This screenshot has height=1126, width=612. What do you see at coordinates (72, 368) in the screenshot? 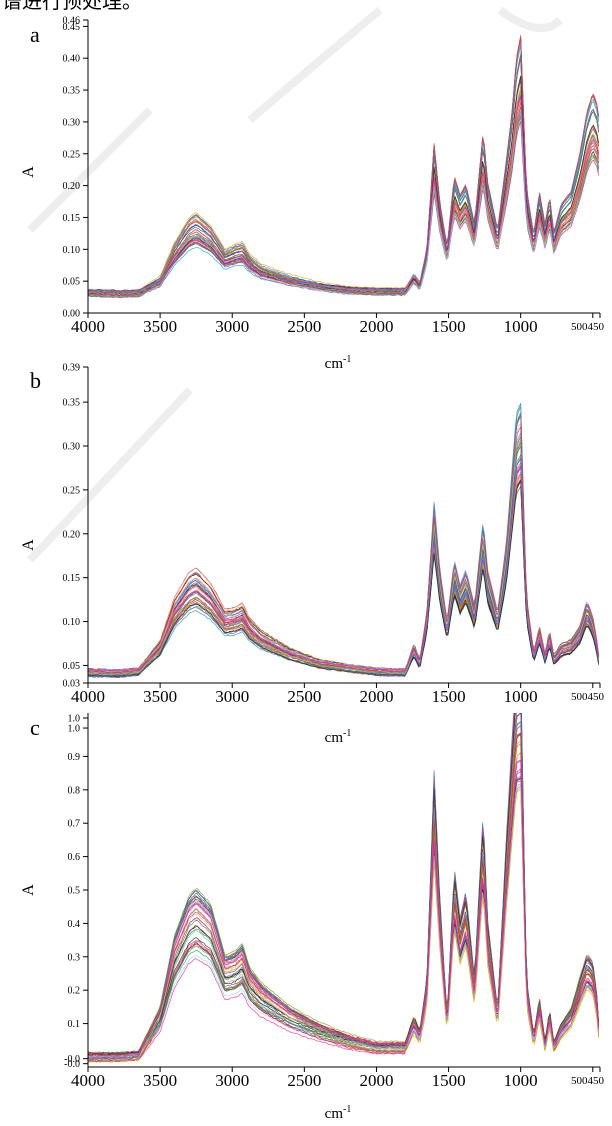
I see `y-tick-label: 0.39` at bounding box center [72, 368].